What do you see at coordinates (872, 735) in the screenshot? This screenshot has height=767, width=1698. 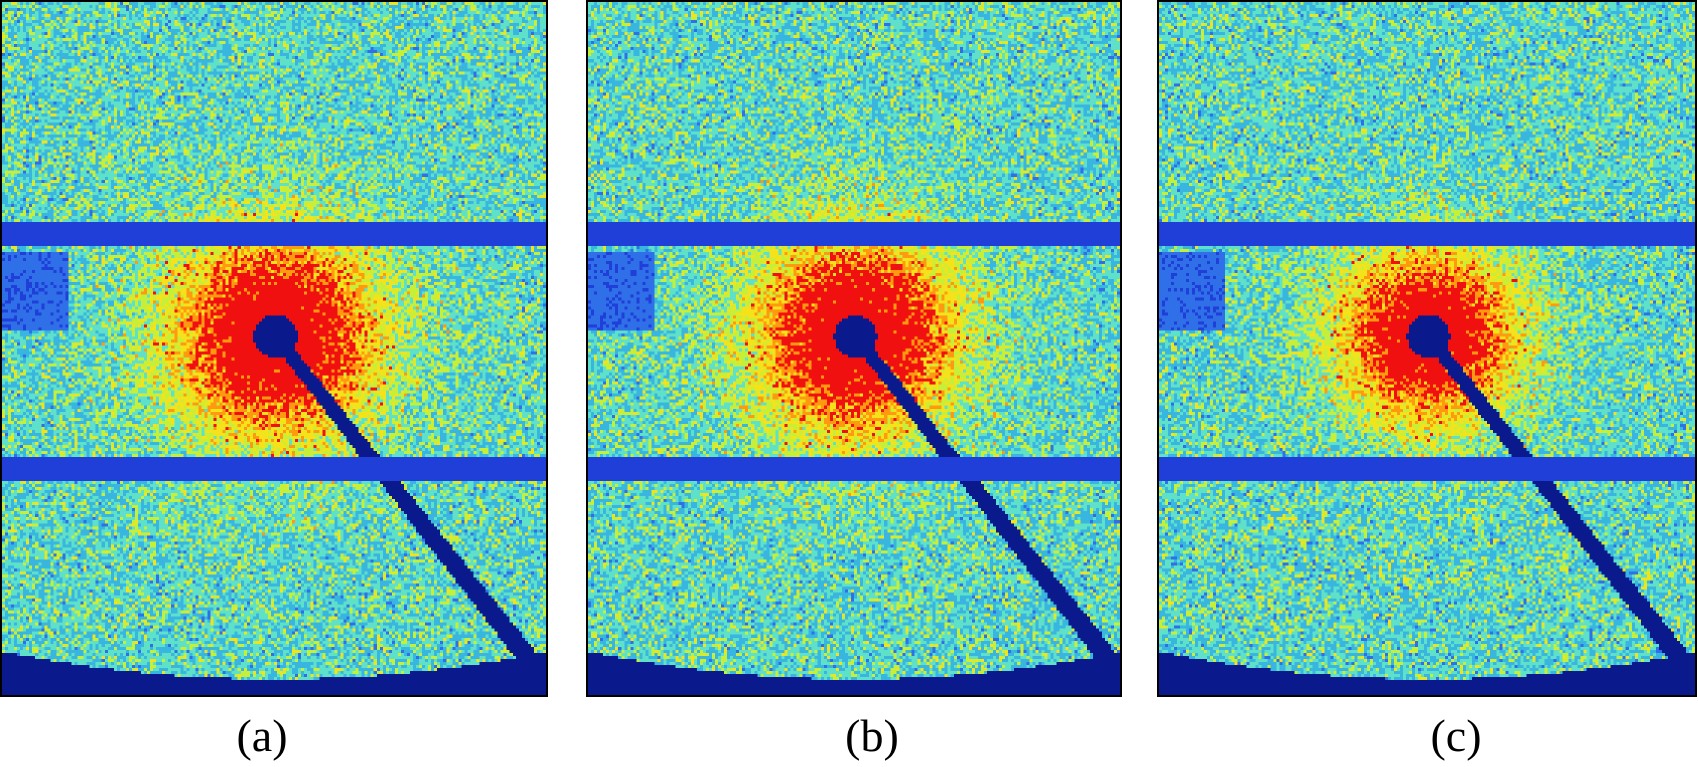 I see `panel-caption-b: (b)` at bounding box center [872, 735].